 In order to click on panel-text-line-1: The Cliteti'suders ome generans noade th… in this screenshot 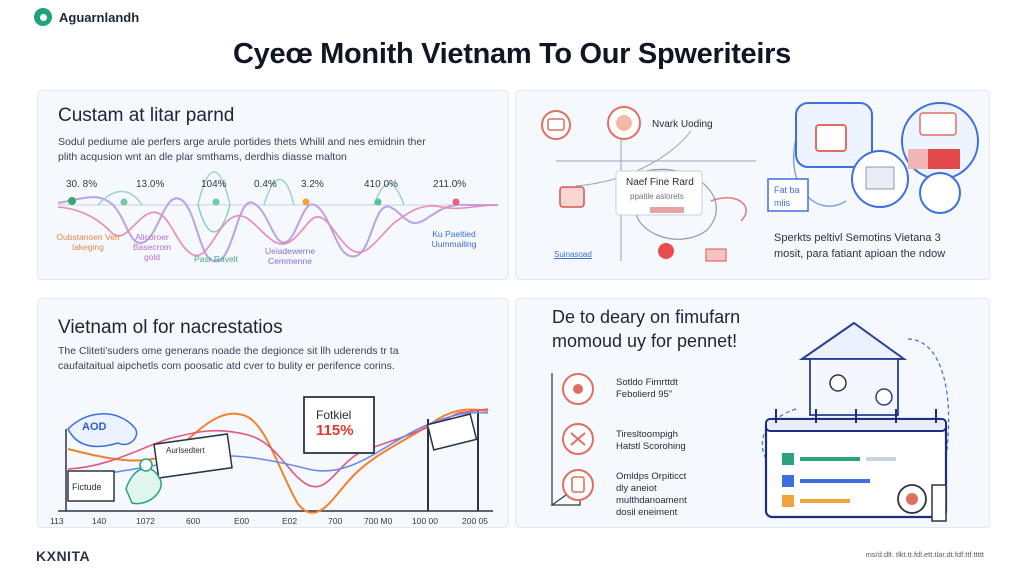, I will do `click(228, 351)`.